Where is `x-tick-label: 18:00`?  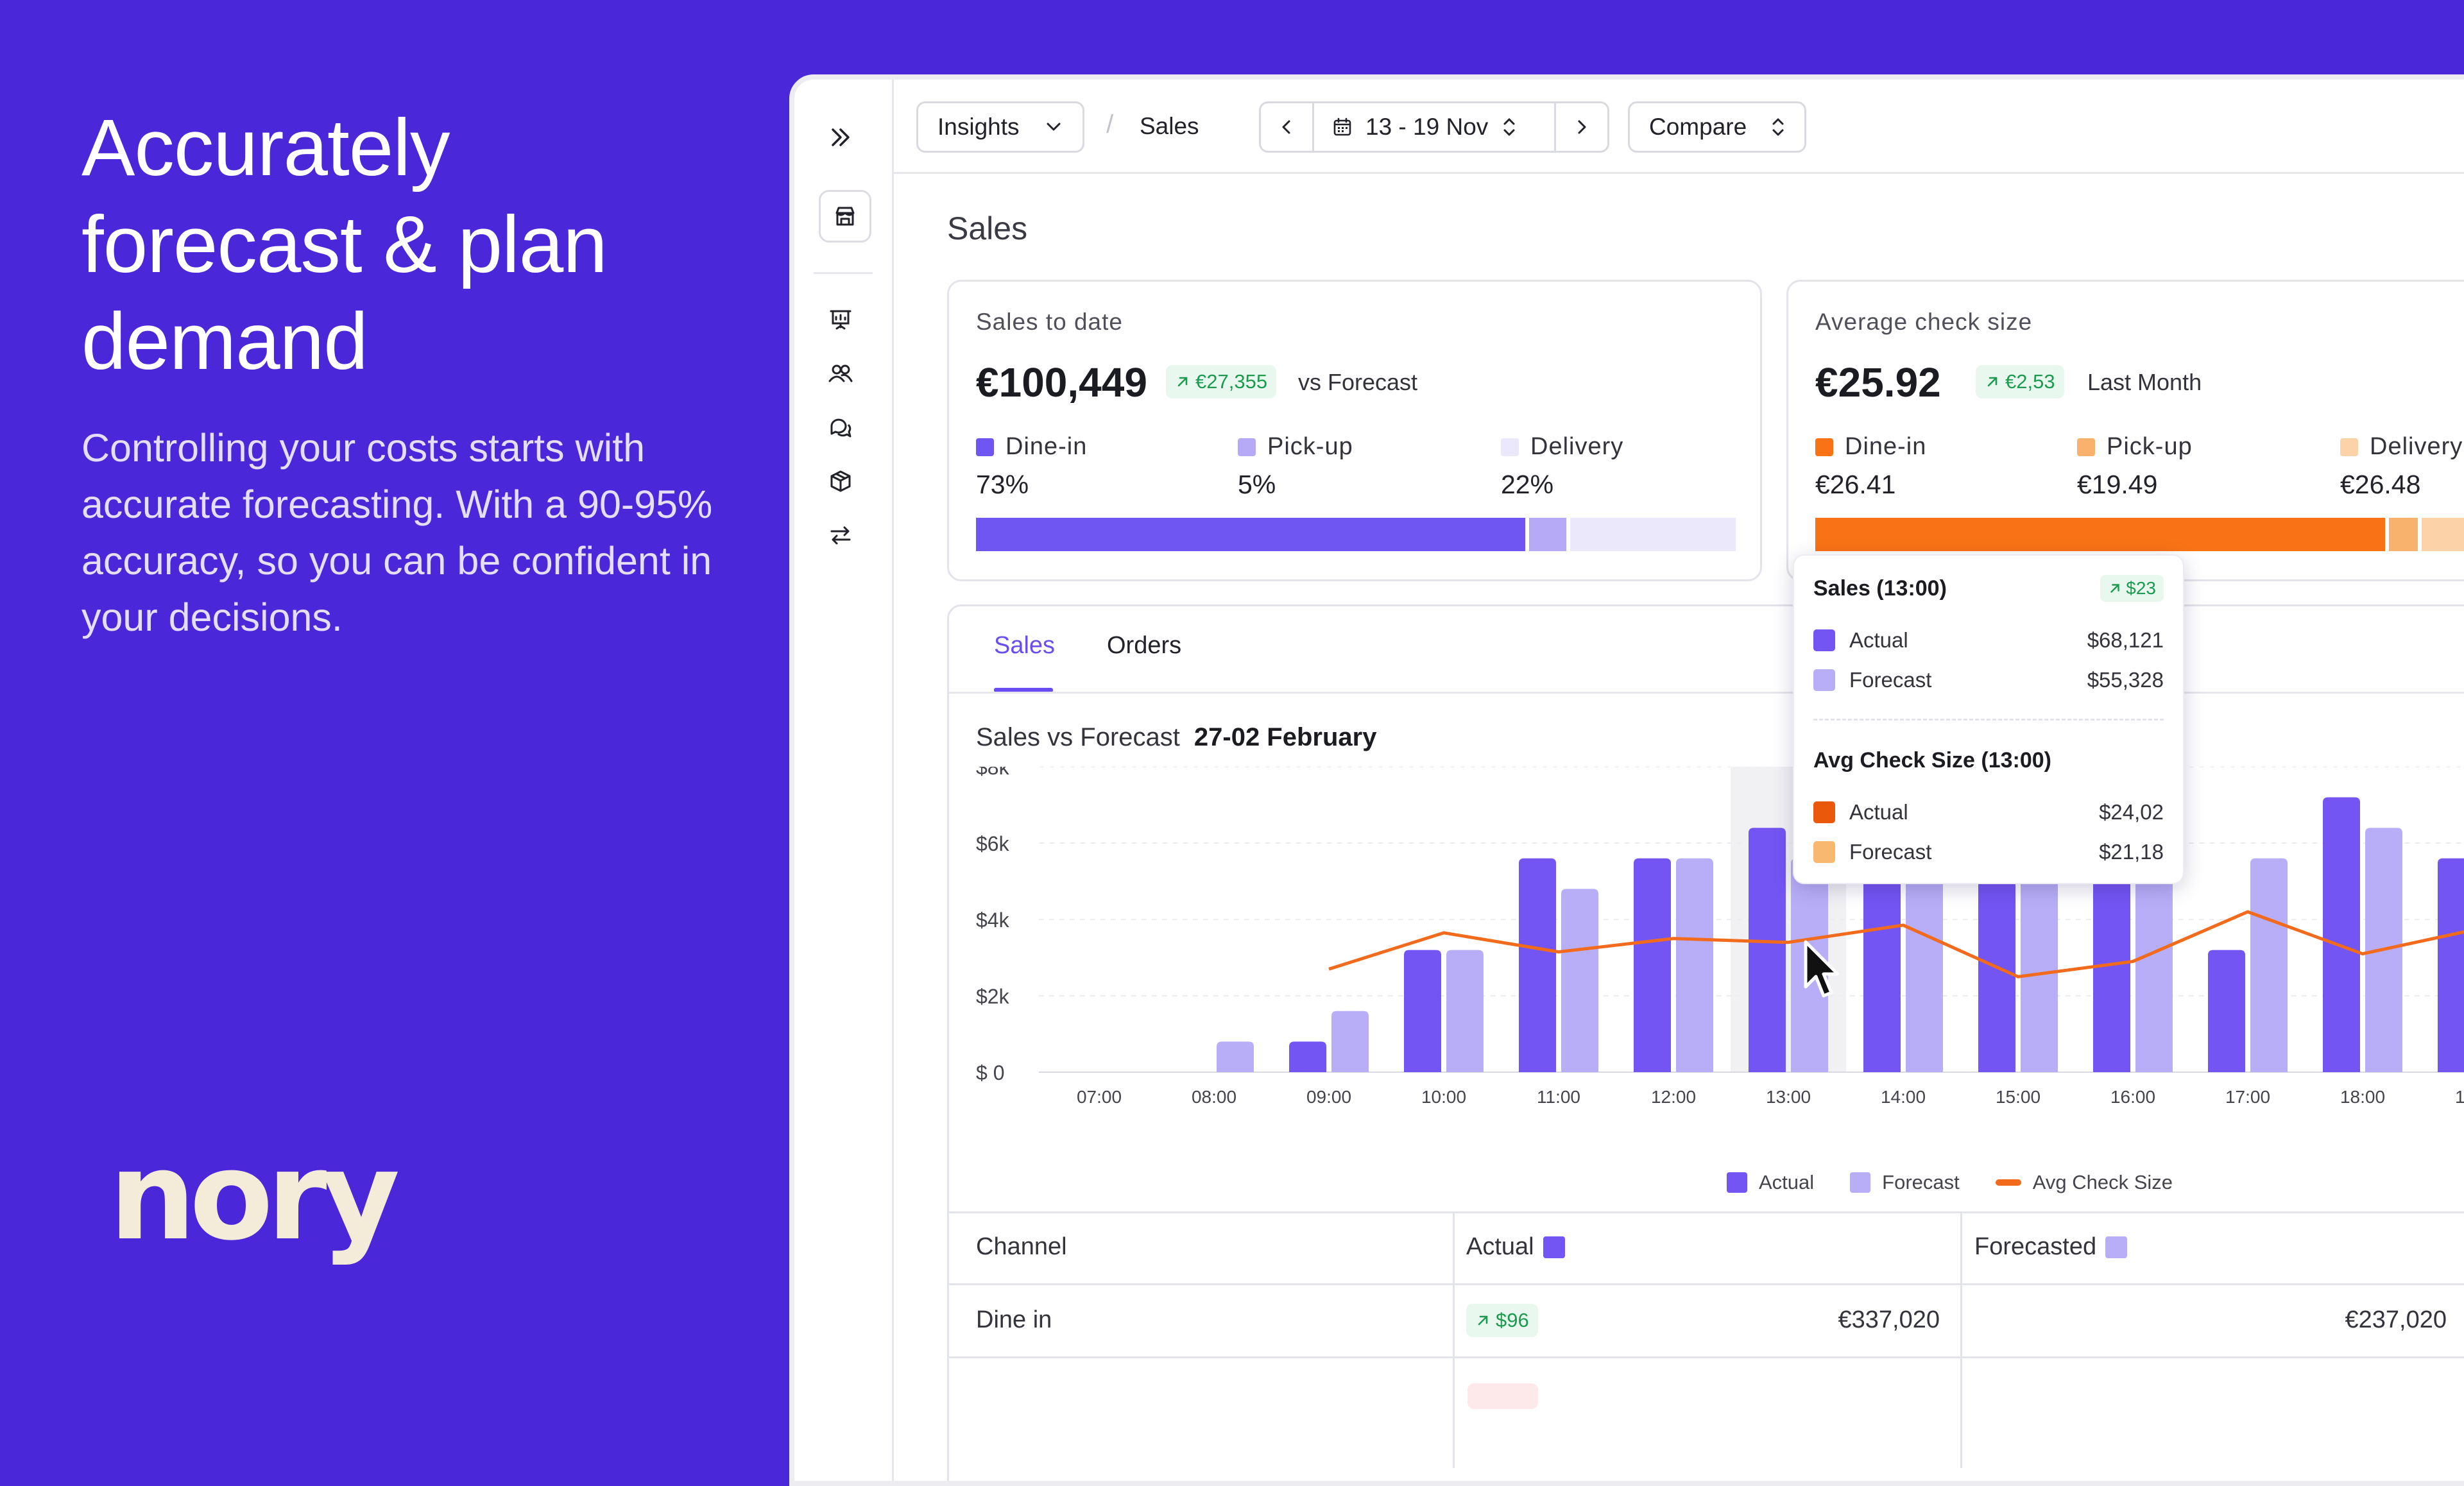 x-tick-label: 18:00 is located at coordinates (2363, 1097).